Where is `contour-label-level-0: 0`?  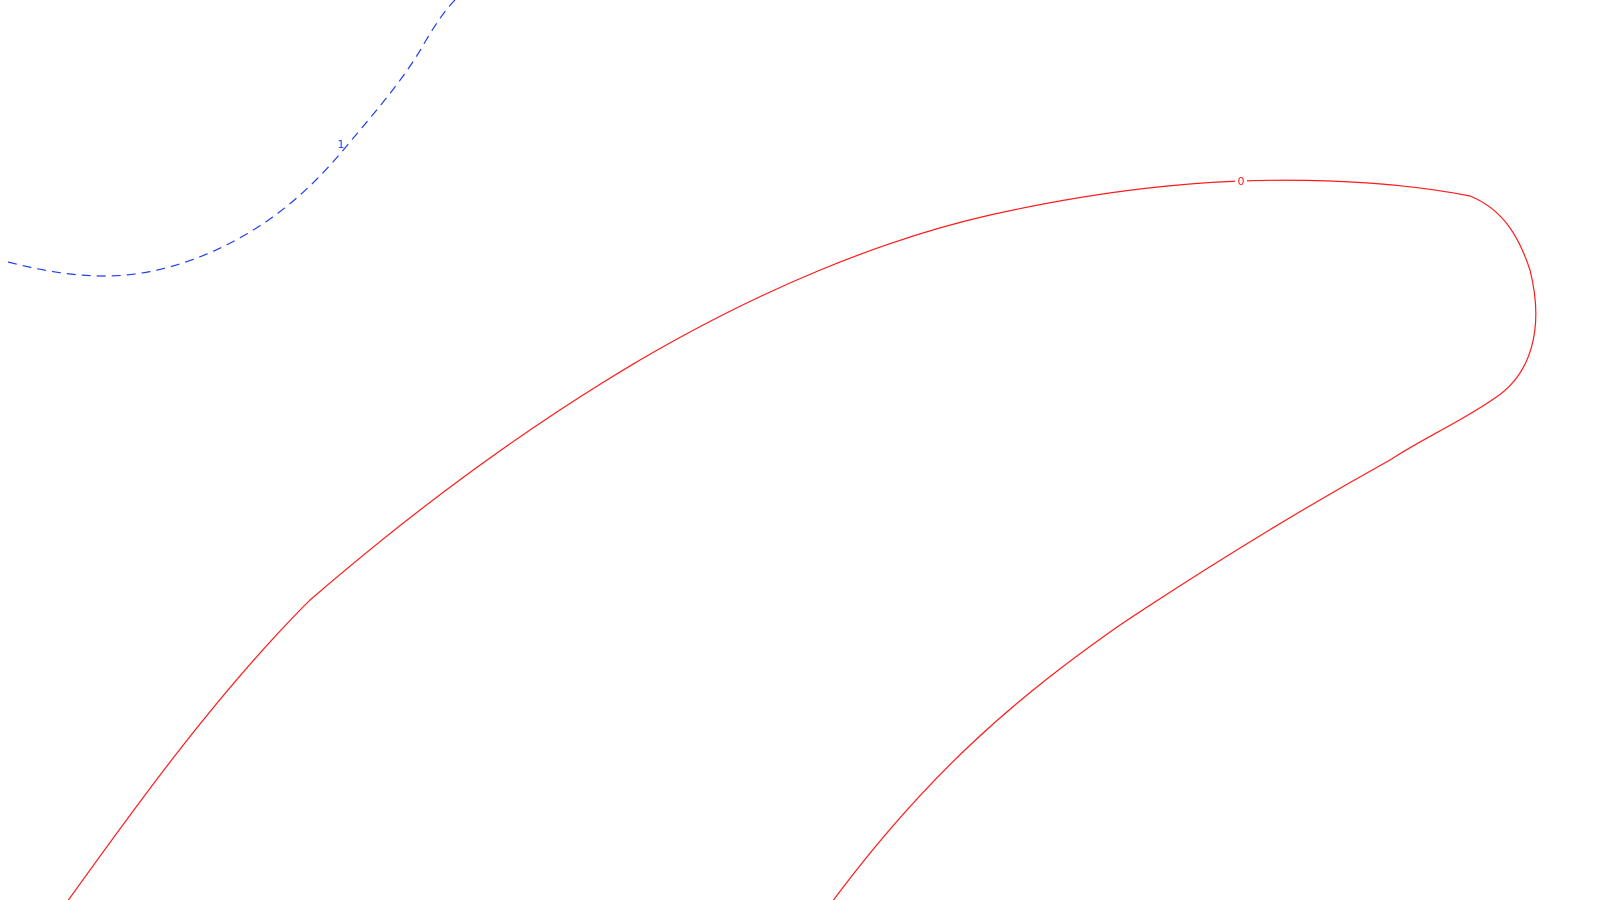 contour-label-level-0: 0 is located at coordinates (1241, 181).